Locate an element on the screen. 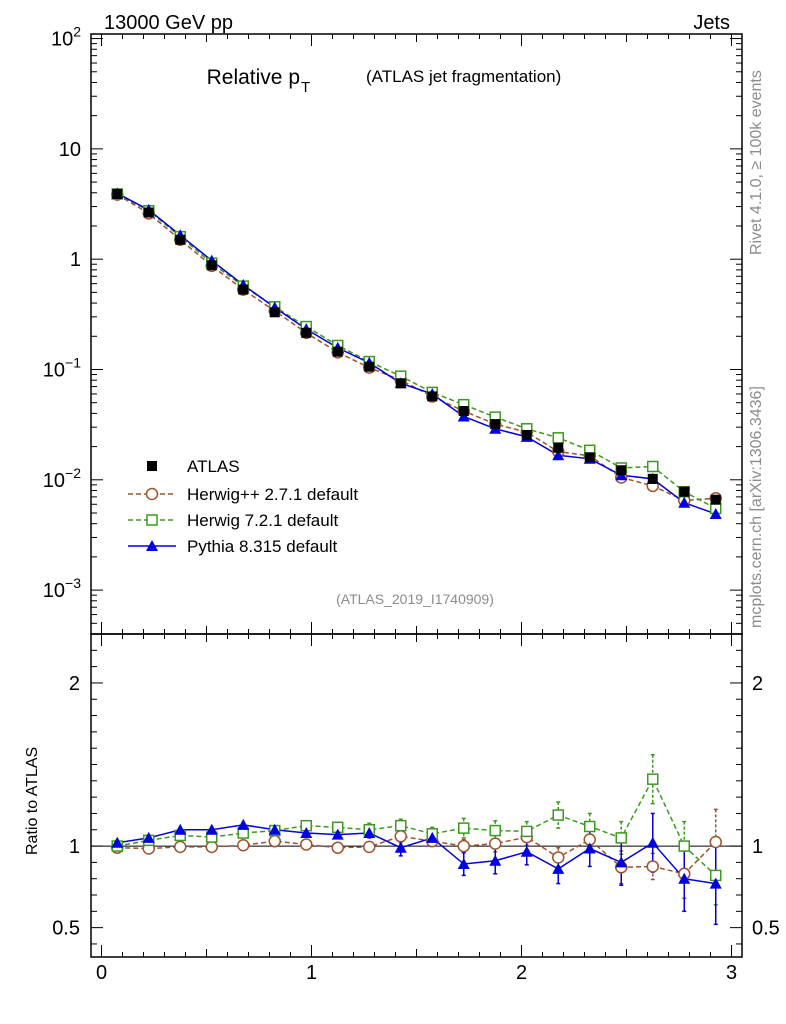 This screenshot has width=786, height=1024. ratio-plot-area is located at coordinates (416, 839).